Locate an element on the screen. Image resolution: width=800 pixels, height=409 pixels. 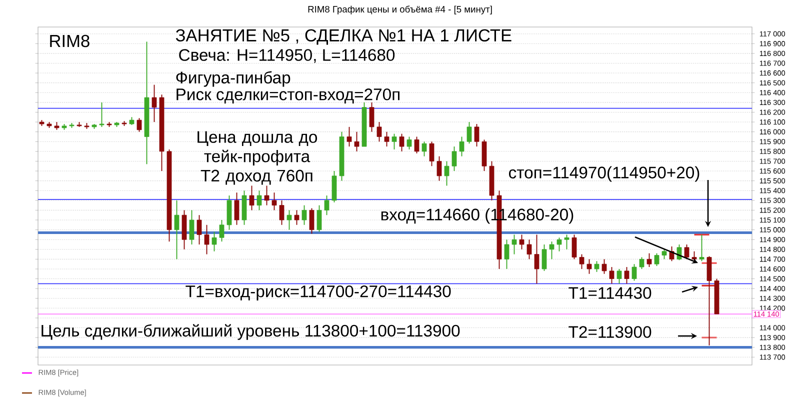
annotation: ЗАНЯТИЕ №5 , СДЕЛКА №1 НА 1 ЛИСТЕ is located at coordinates (344, 37).